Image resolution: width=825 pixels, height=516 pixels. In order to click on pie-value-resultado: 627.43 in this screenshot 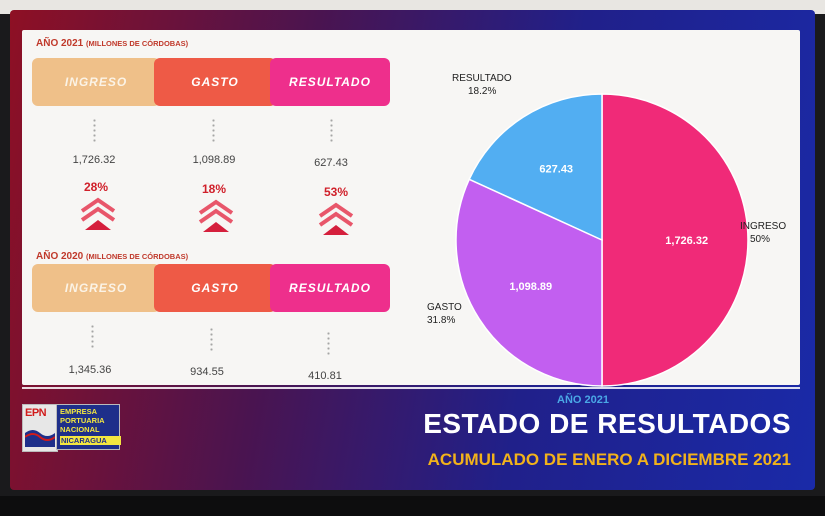, I will do `click(556, 170)`.